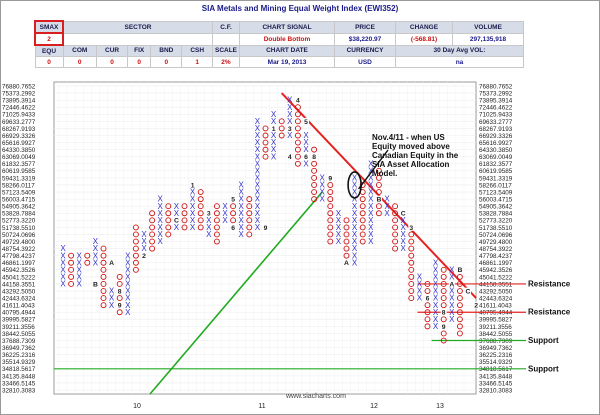  I want to click on y-tick-label-left: 33466.5145, so click(19, 383).